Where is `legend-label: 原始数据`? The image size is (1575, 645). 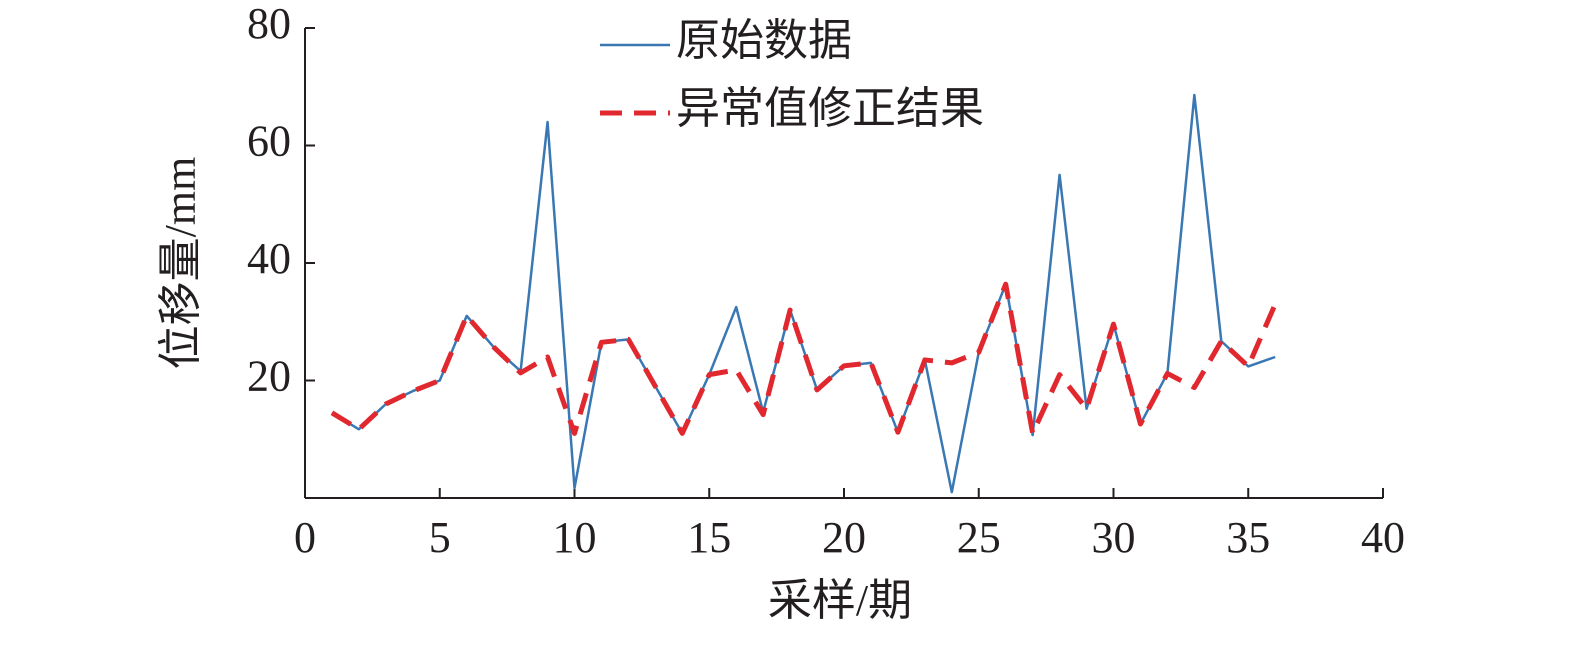 legend-label: 原始数据 is located at coordinates (764, 40).